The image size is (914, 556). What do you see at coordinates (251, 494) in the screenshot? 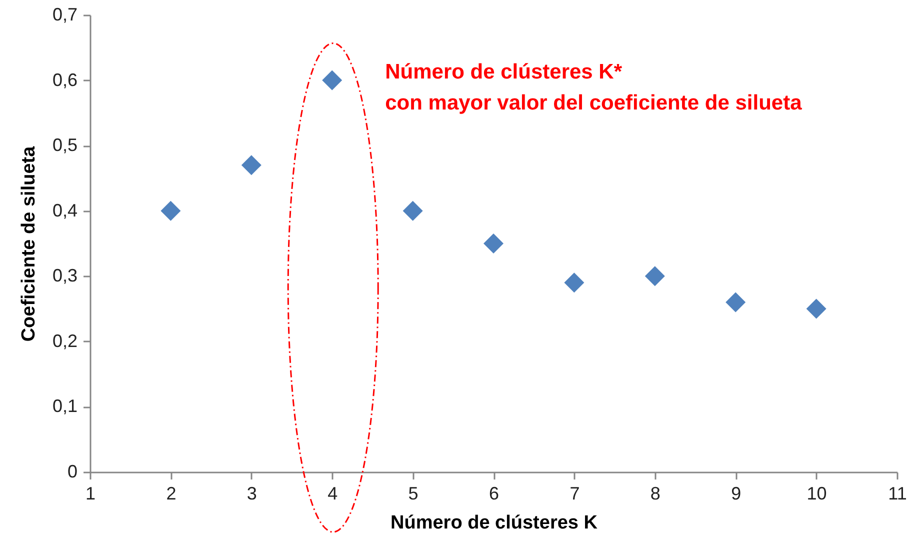
I see `x-tick-label: 3` at bounding box center [251, 494].